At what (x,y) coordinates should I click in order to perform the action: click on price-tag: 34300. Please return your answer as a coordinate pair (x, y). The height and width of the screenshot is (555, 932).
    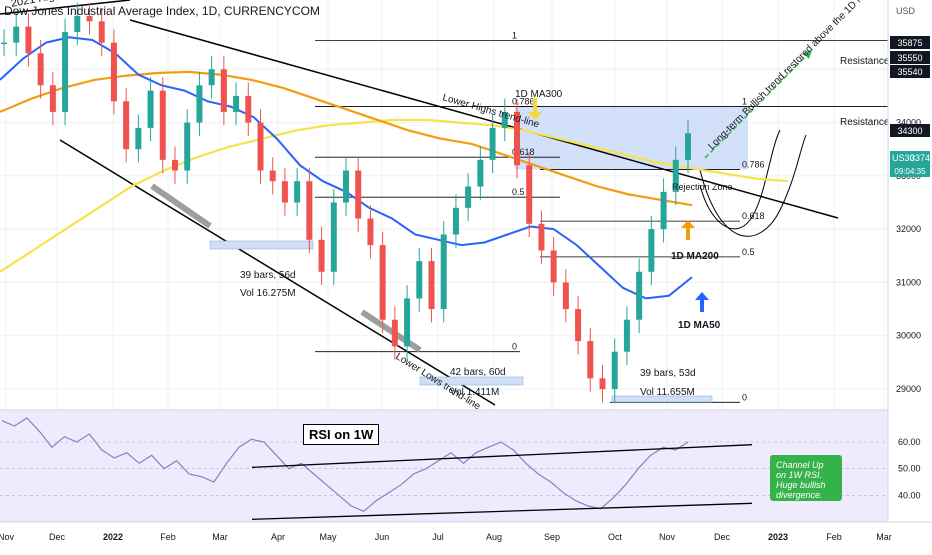
    Looking at the image, I should click on (909, 131).